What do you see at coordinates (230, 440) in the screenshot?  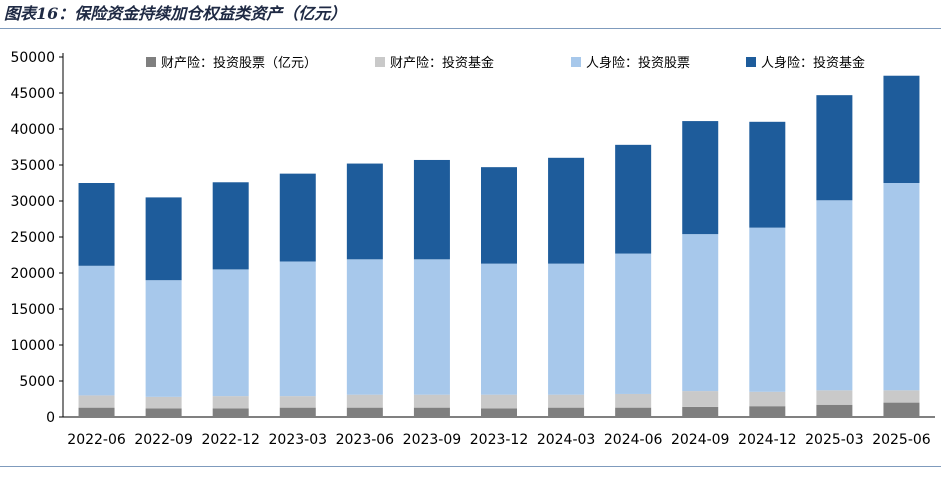 I see `x-tick-label: 2022-12` at bounding box center [230, 440].